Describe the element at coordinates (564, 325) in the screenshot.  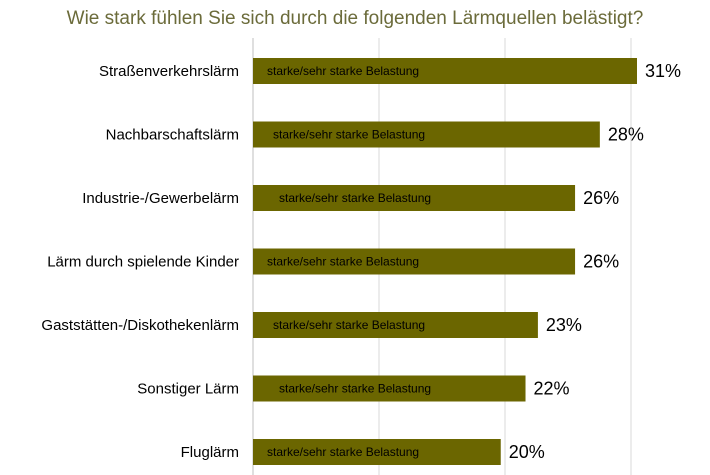
I see `value-label: 23%` at that location.